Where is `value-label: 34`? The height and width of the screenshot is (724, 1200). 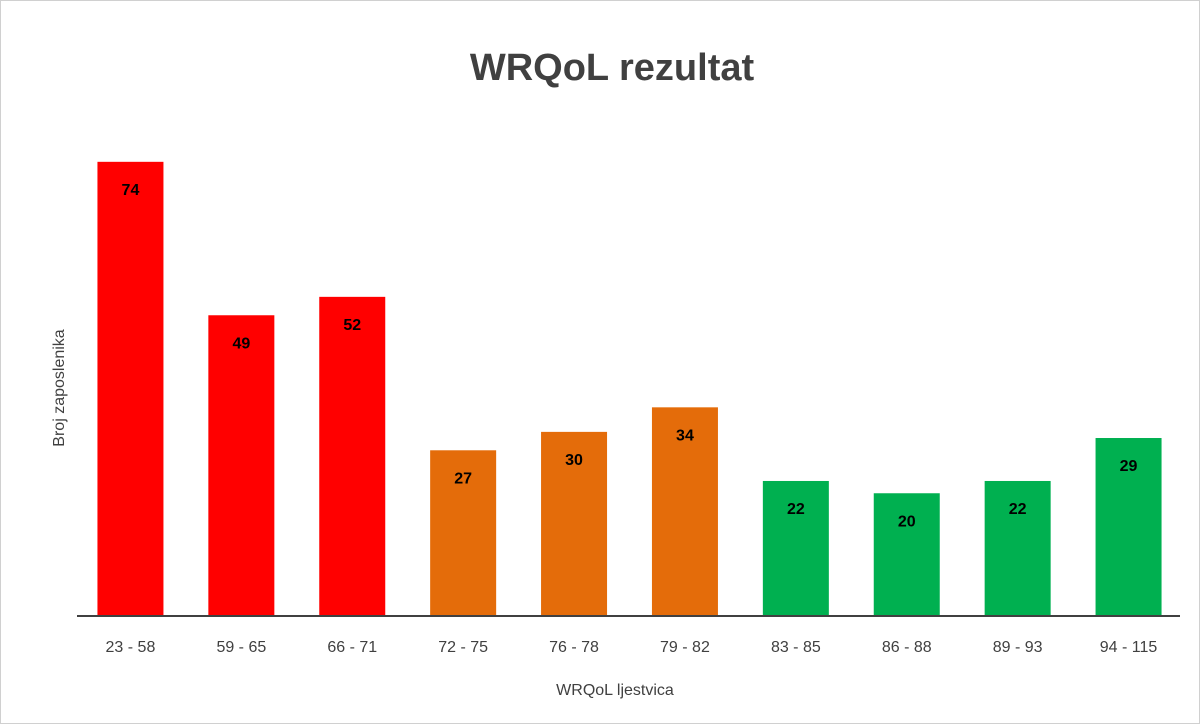 value-label: 34 is located at coordinates (685, 436).